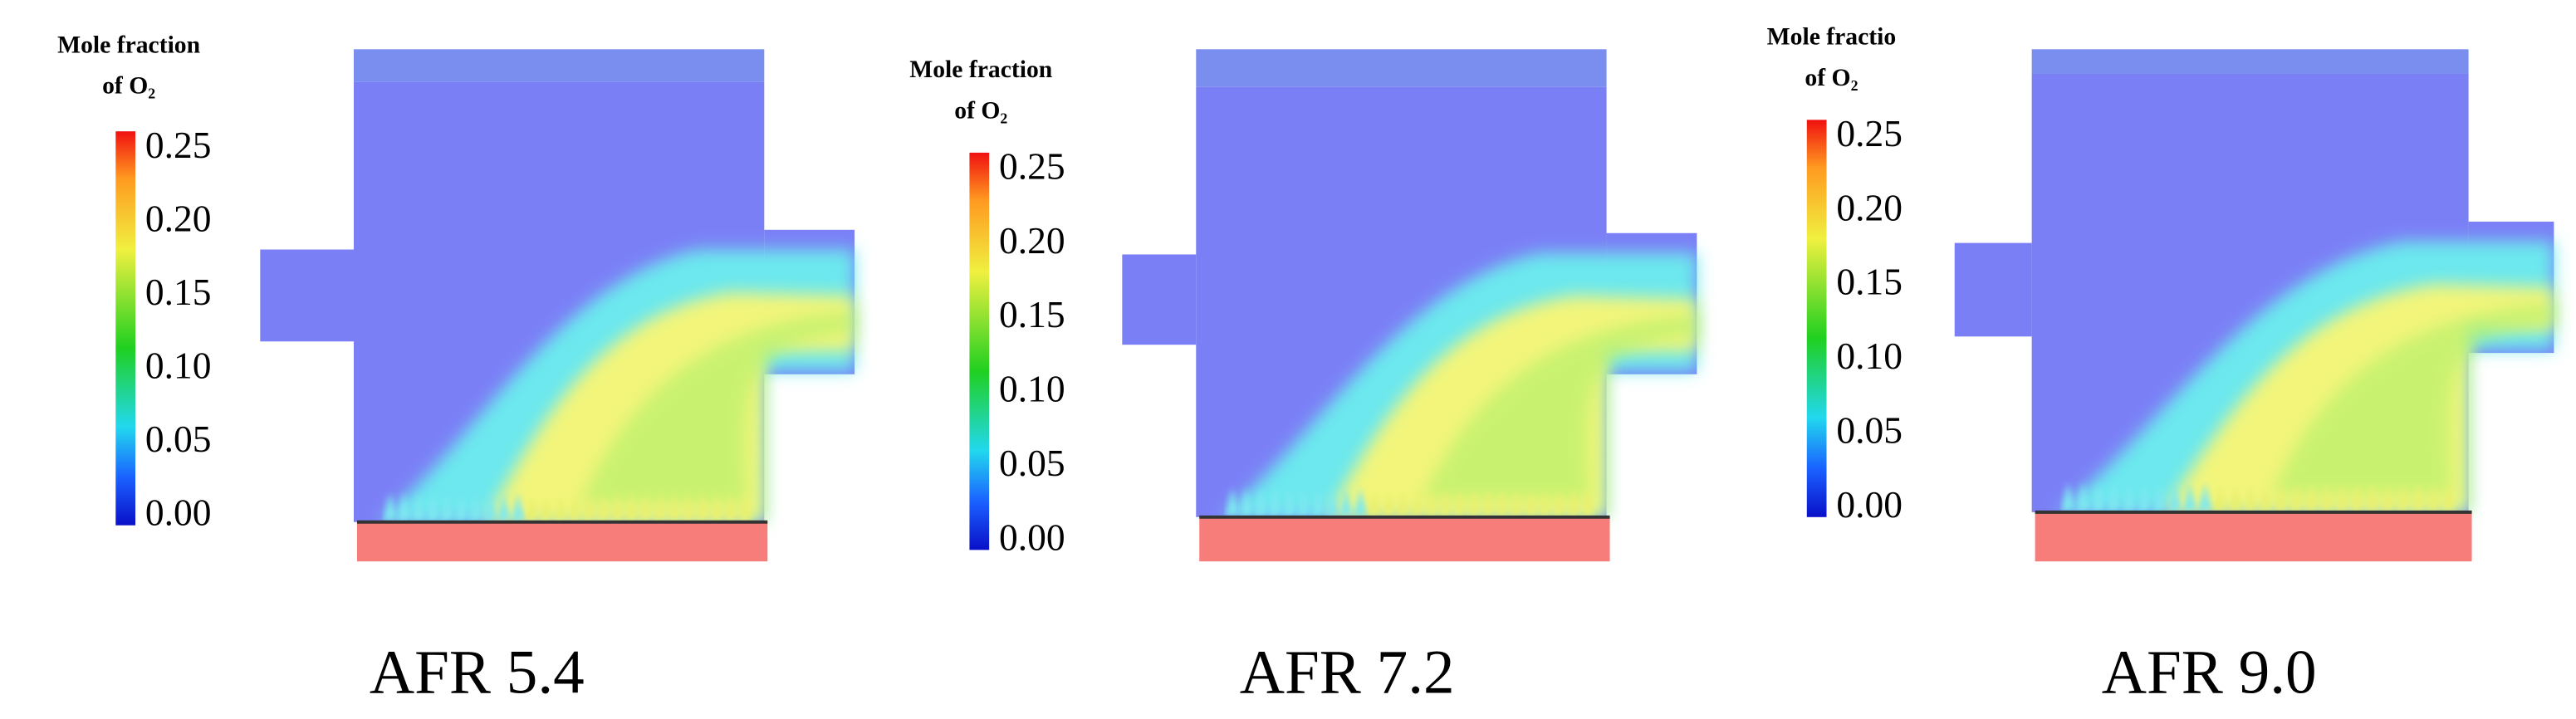 The image size is (2576, 719). What do you see at coordinates (1832, 36) in the screenshot?
I see `legend-title: Mole fractio` at bounding box center [1832, 36].